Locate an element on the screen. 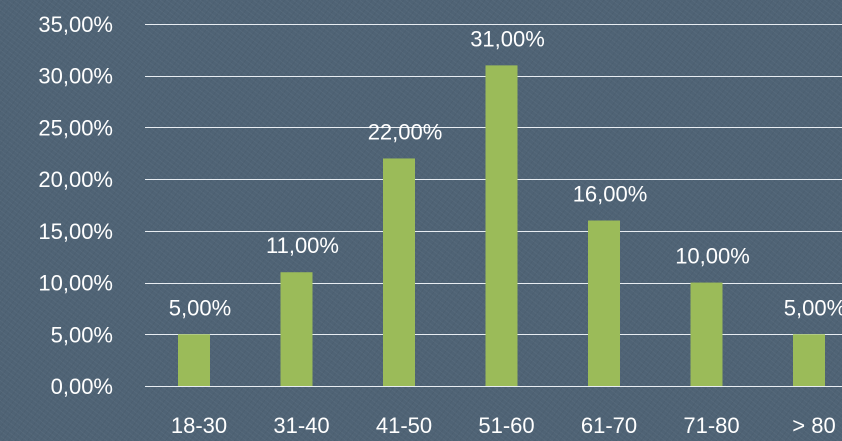 The height and width of the screenshot is (441, 842). data-label: 11,00% is located at coordinates (302, 245).